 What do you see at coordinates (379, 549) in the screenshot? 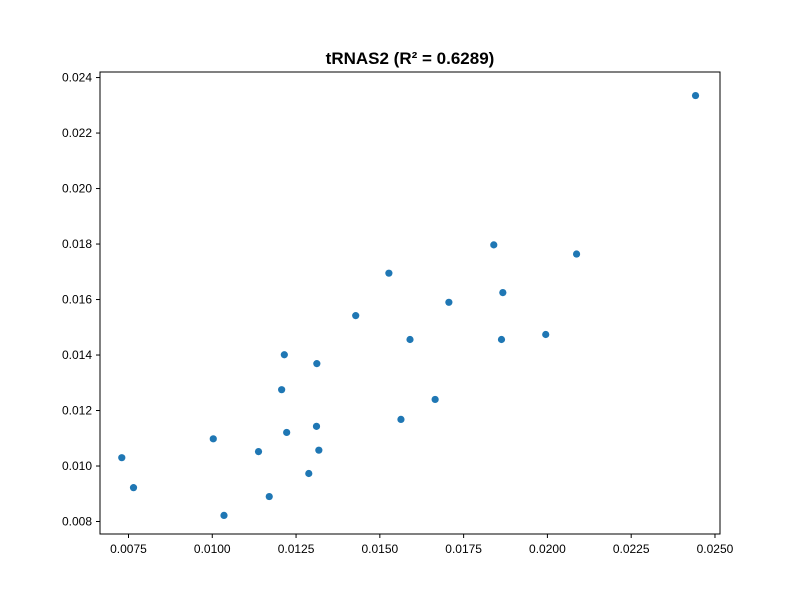
I see `x-tick-label: 0.0150` at bounding box center [379, 549].